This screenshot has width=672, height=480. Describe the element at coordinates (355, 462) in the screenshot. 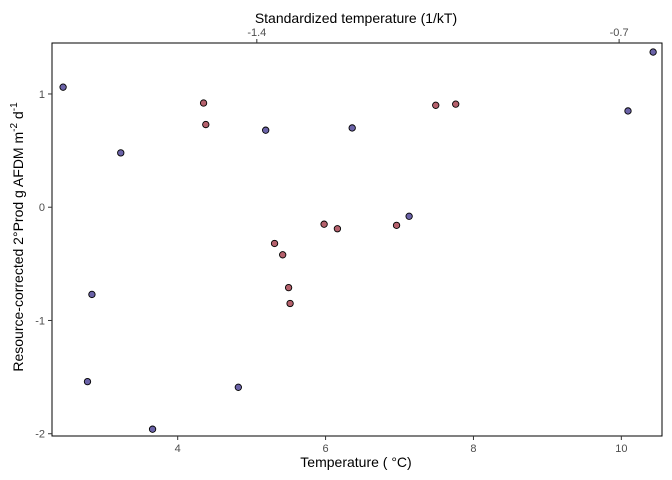

I see `x-axis-title: Temperature ( °C)` at that location.